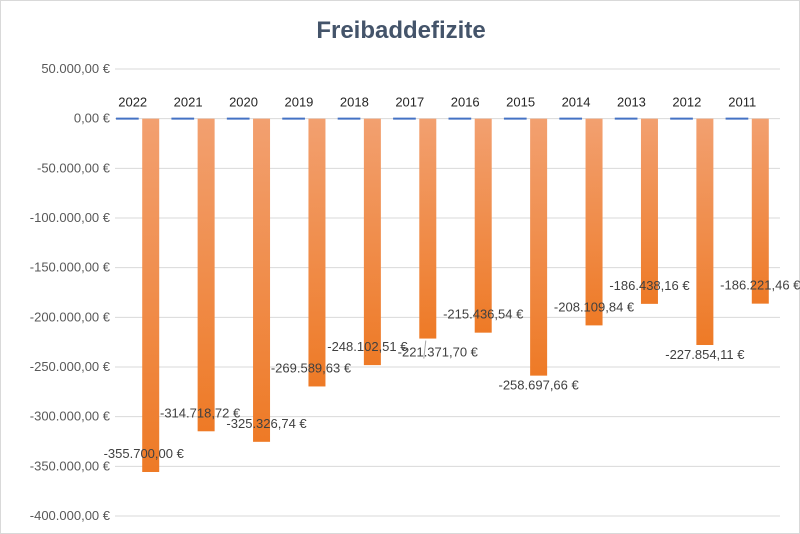 The image size is (800, 534). I want to click on x-tick-label: 2013, so click(631, 102).